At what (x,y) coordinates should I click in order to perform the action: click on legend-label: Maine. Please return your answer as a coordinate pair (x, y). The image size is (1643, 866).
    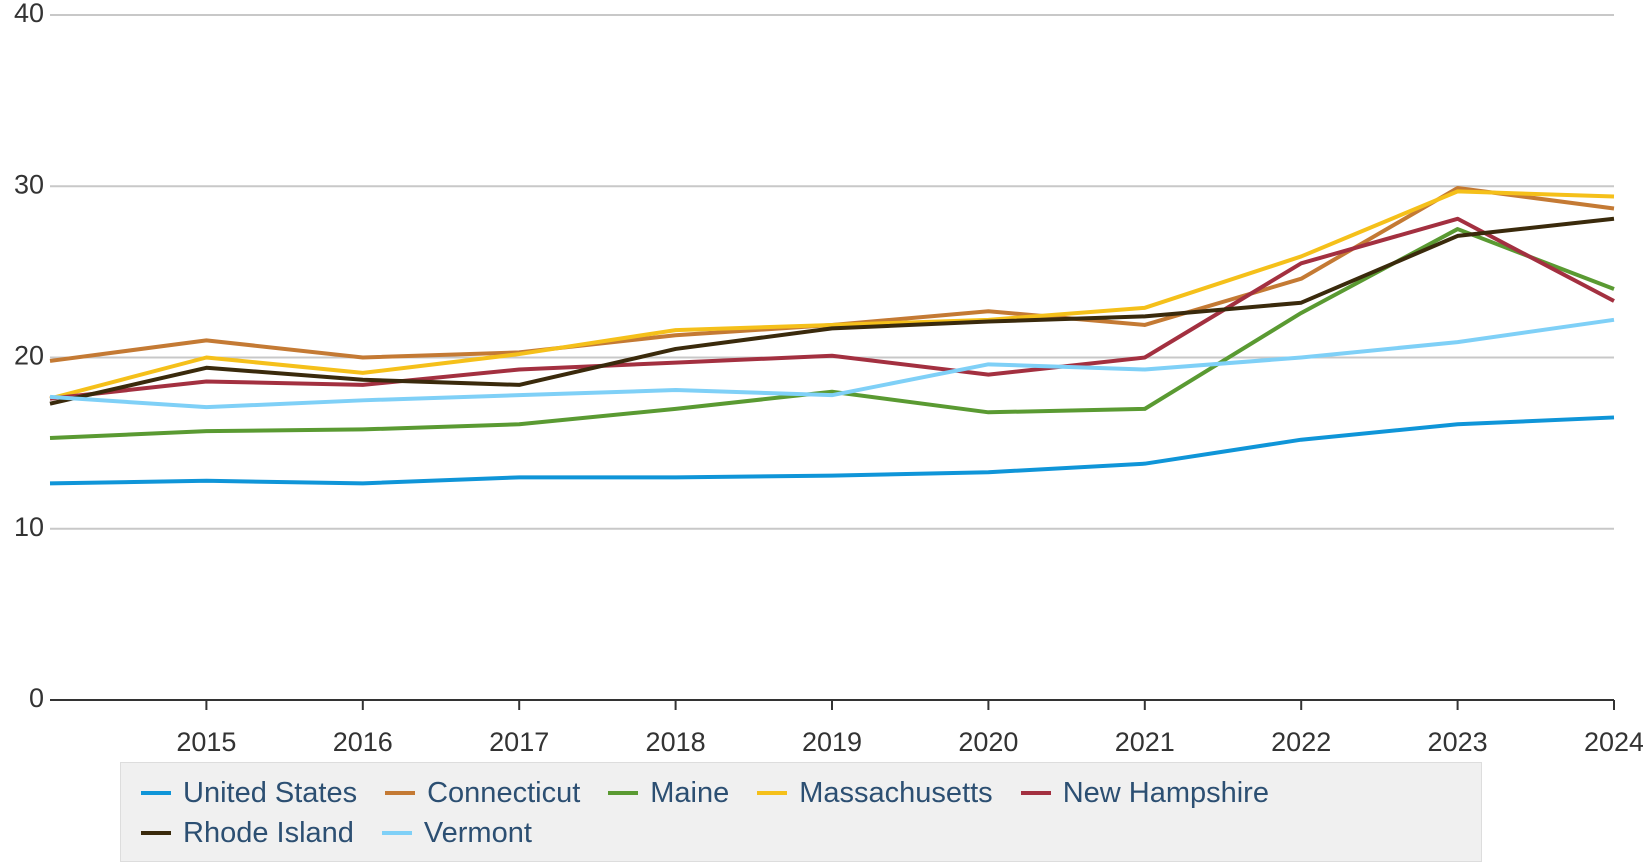
    Looking at the image, I should click on (690, 792).